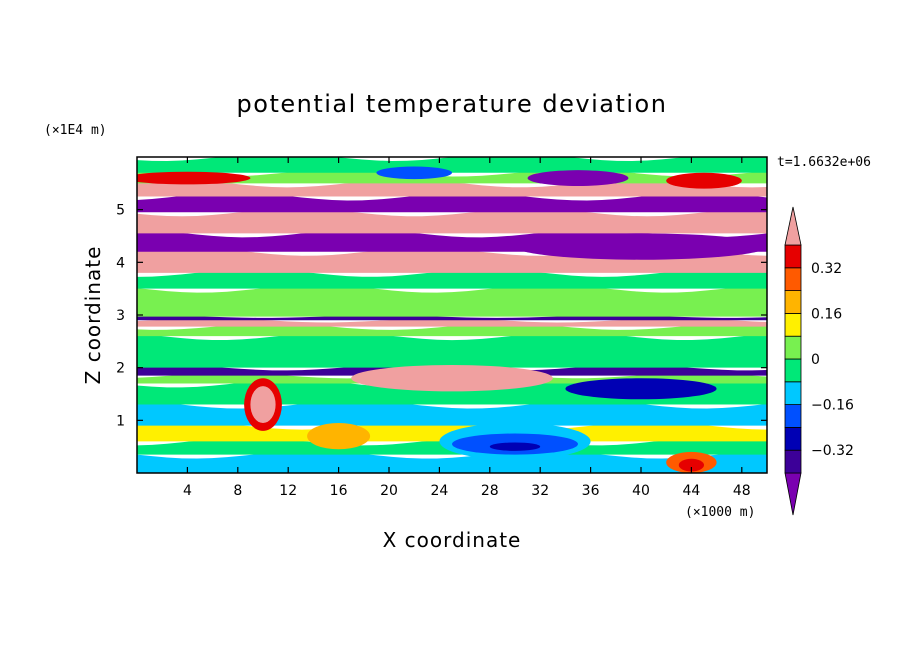 This screenshot has width=904, height=654. Describe the element at coordinates (826, 314) in the screenshot. I see `colorbar-label: 0.16` at that location.